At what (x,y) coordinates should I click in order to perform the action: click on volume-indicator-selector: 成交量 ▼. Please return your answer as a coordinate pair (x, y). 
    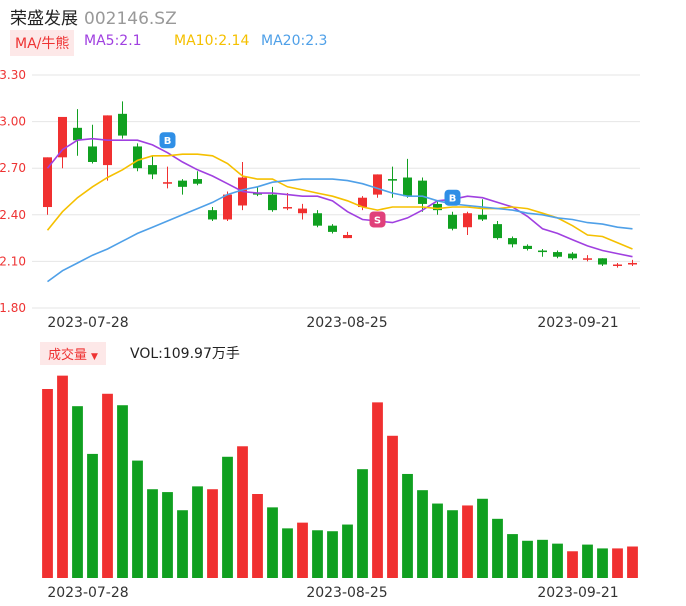
    Looking at the image, I should click on (73, 353).